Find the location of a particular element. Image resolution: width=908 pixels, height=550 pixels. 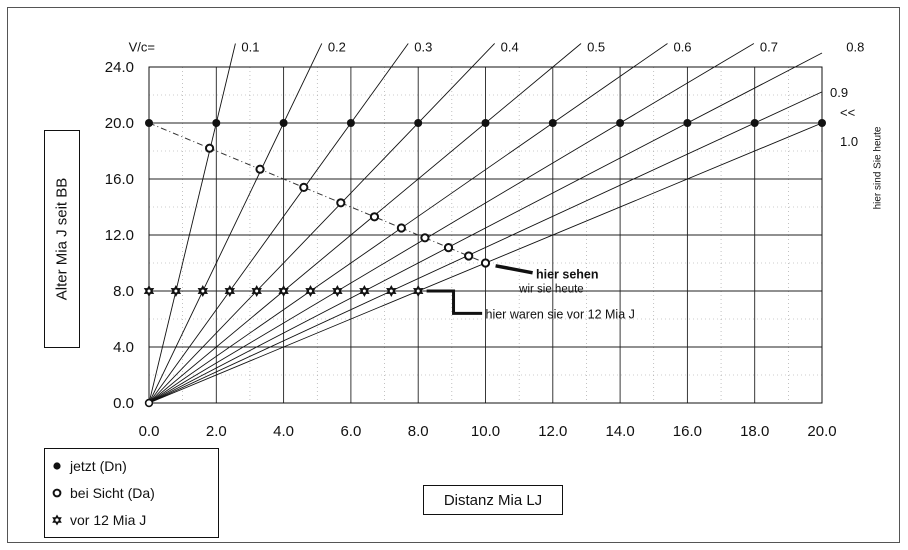

ray-label: 0.5 is located at coordinates (596, 46).